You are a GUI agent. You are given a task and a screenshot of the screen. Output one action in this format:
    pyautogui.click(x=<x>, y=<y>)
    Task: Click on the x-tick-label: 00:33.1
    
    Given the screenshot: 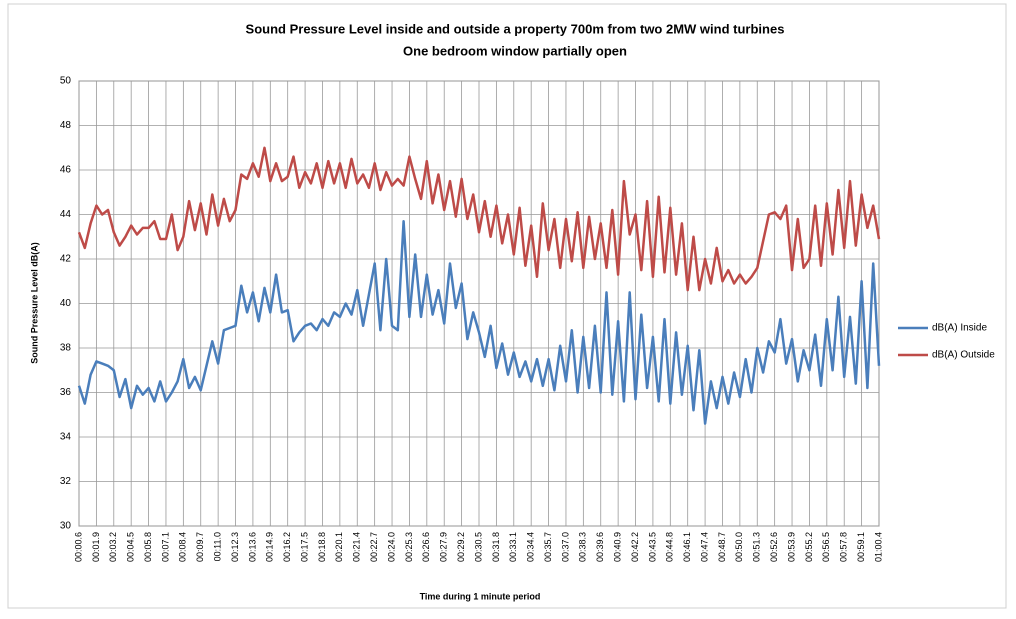 What is the action you would take?
    pyautogui.click(x=513, y=547)
    